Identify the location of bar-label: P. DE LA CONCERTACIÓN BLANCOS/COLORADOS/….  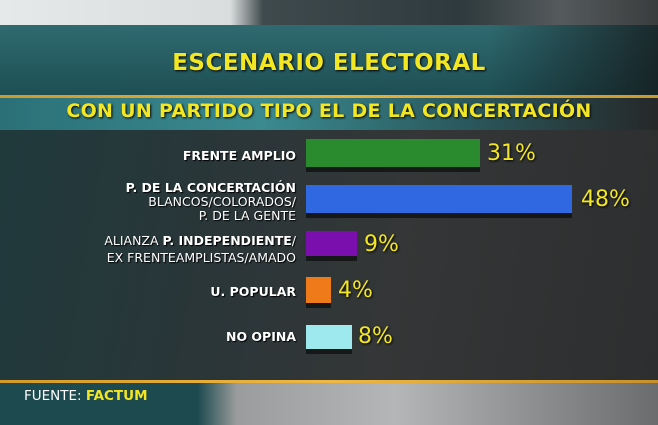
(211, 202).